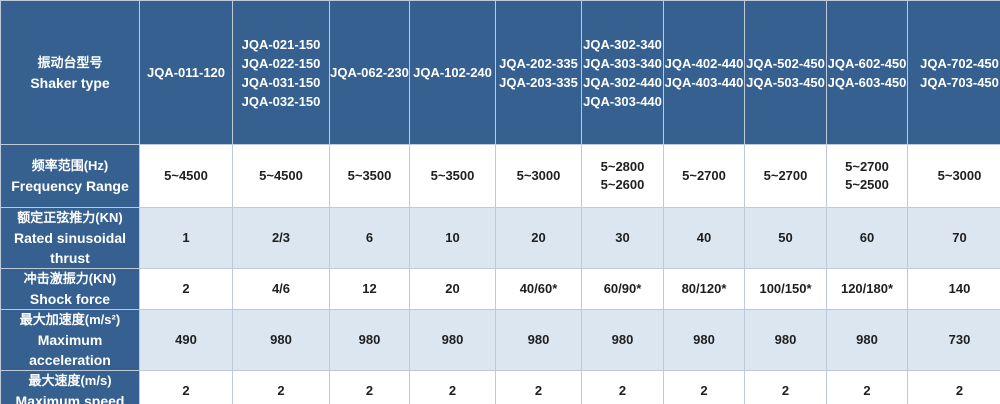 Image resolution: width=1000 pixels, height=404 pixels. I want to click on row-label-cn: 频率范围(Hz), so click(70, 165).